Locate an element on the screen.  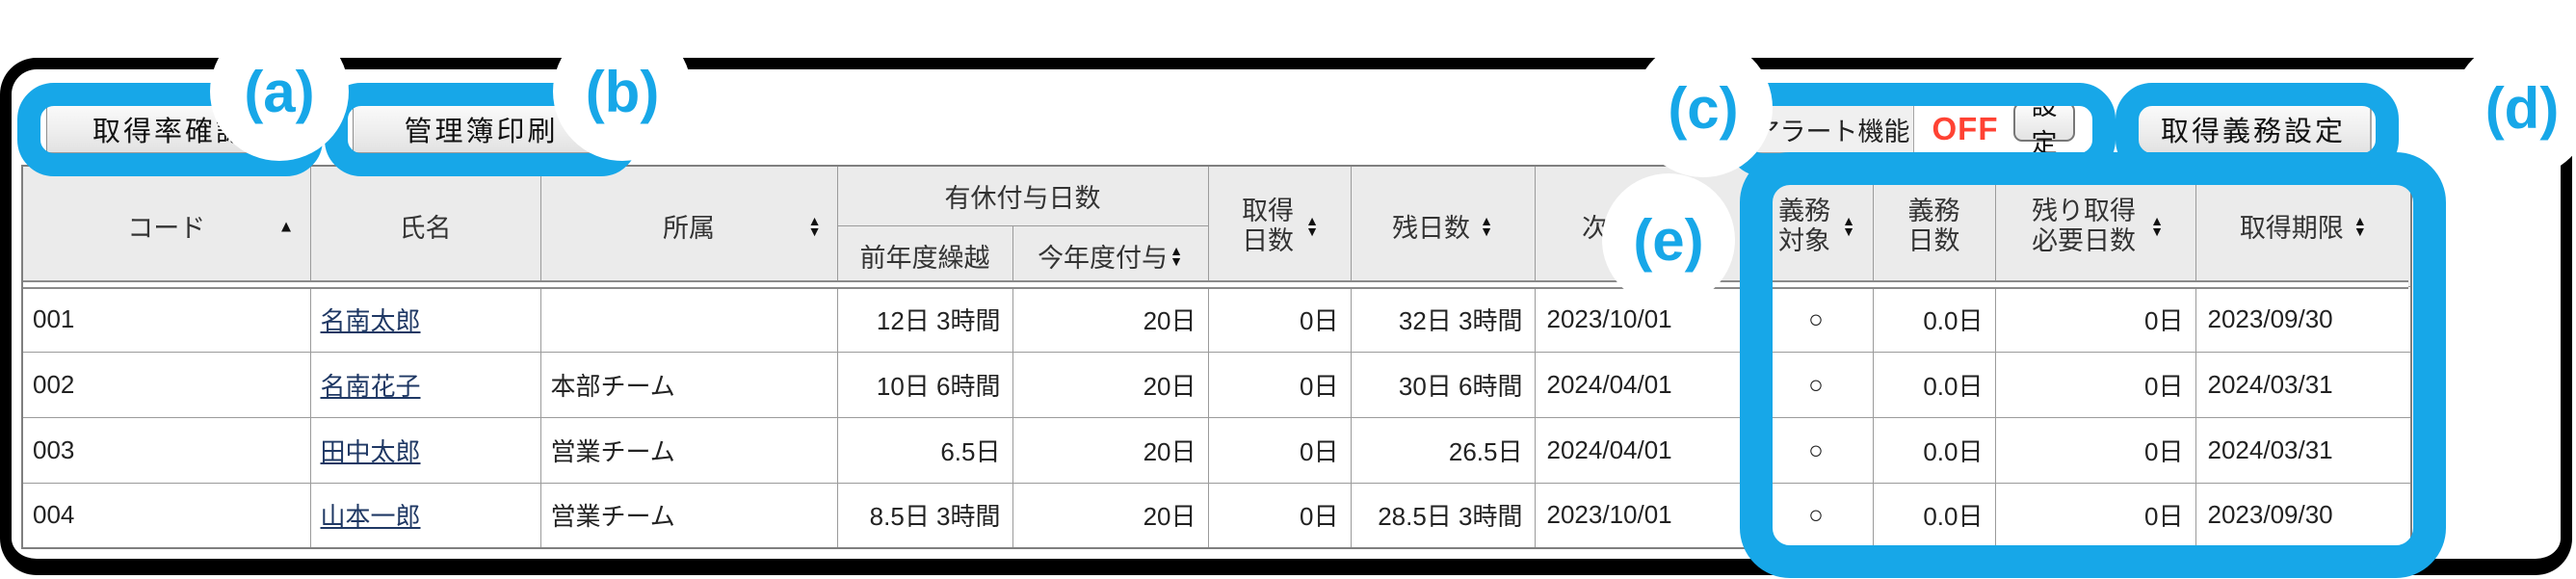
callout-b-label: (b) is located at coordinates (623, 91).